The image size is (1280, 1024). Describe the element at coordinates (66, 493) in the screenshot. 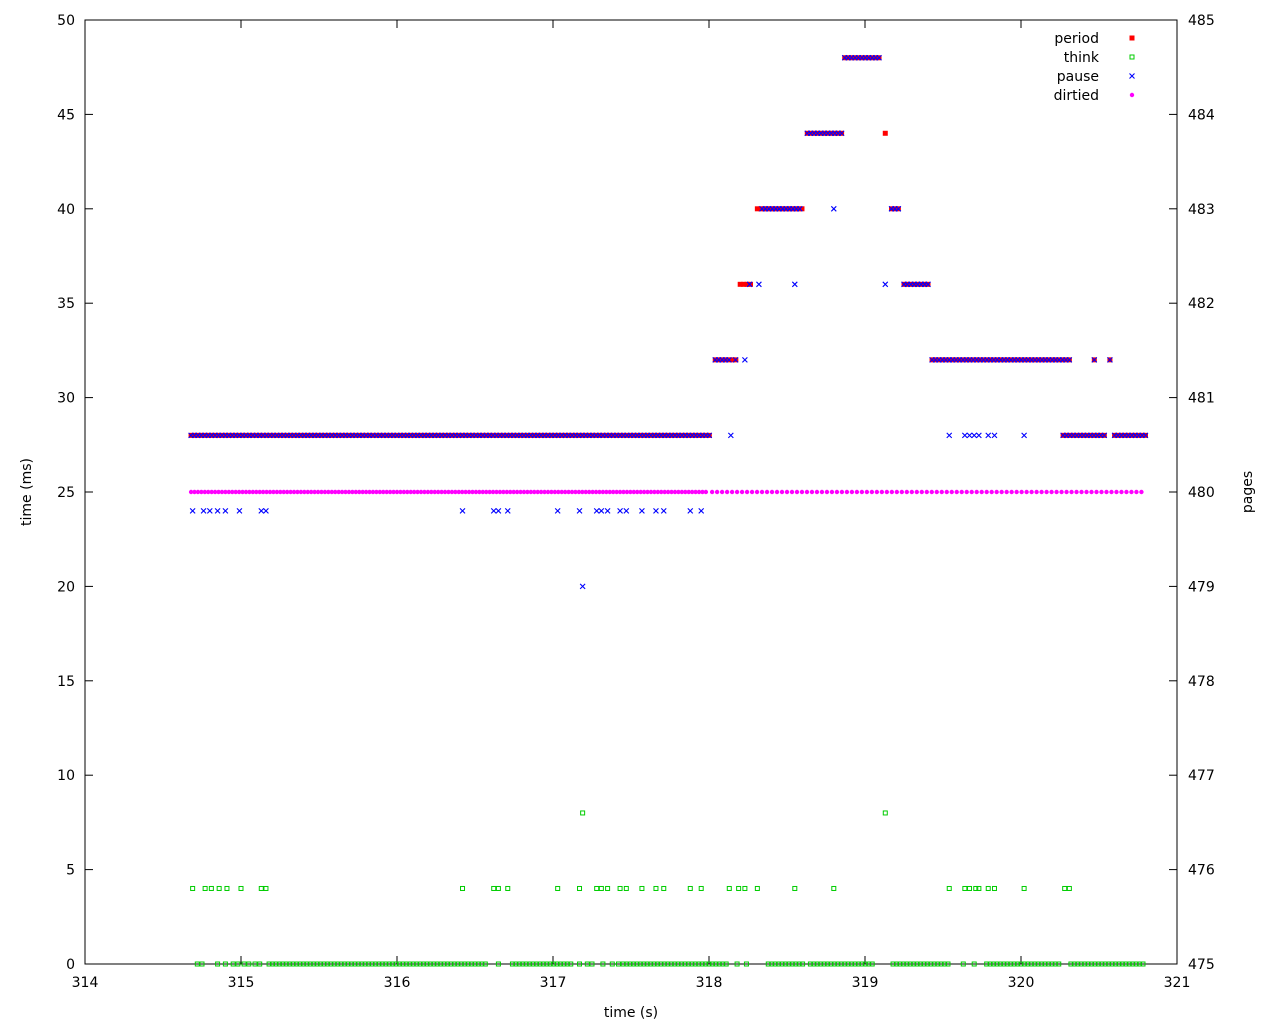

I see `y-tick-label: 25` at that location.